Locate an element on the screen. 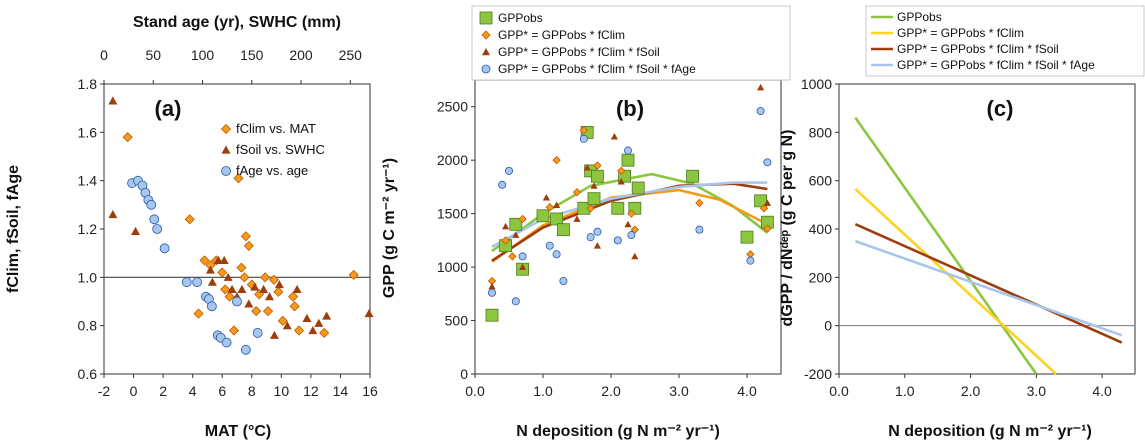 Image resolution: width=1145 pixels, height=447 pixels. panel-a-x-ticks: -2 0 2 4 6 8 10 12 14 16 is located at coordinates (238, 386).